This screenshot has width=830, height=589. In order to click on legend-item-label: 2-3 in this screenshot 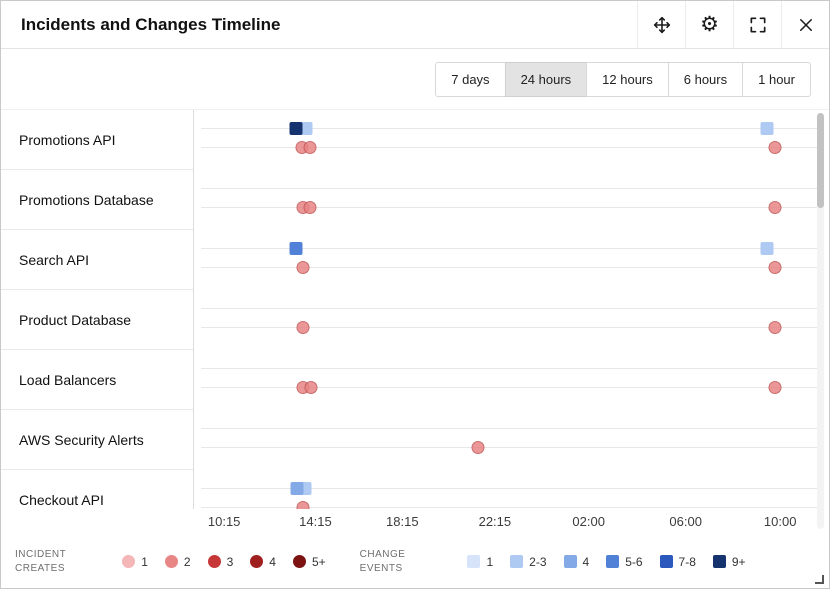, I will do `click(538, 561)`.